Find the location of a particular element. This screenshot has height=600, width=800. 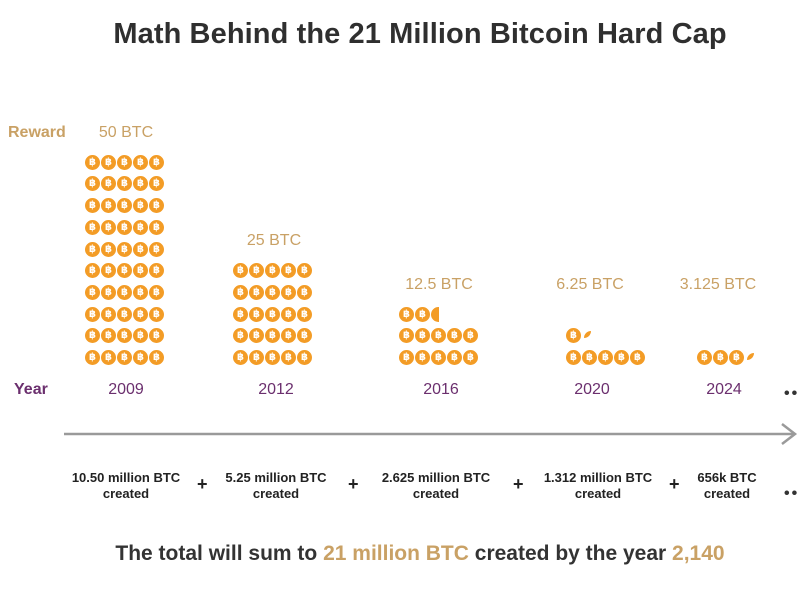

summary-part-2: created by the year is located at coordinates (570, 553).